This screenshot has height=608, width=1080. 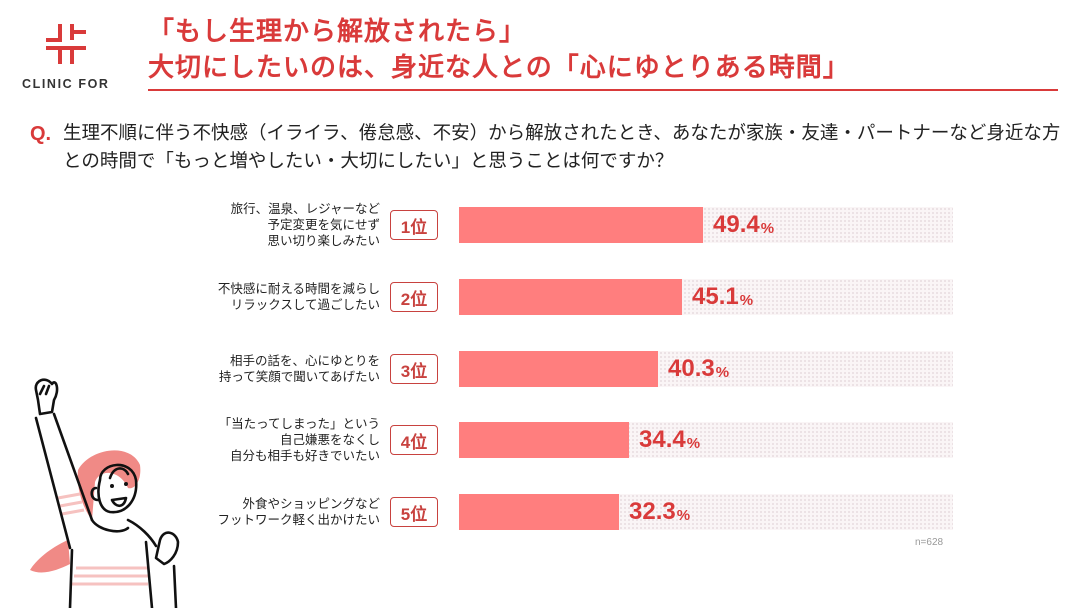 What do you see at coordinates (305, 224) in the screenshot?
I see `item-label: 旅行、温泉、レジャーなど 予定変更を気にせず 思い切り楽しみたい` at bounding box center [305, 224].